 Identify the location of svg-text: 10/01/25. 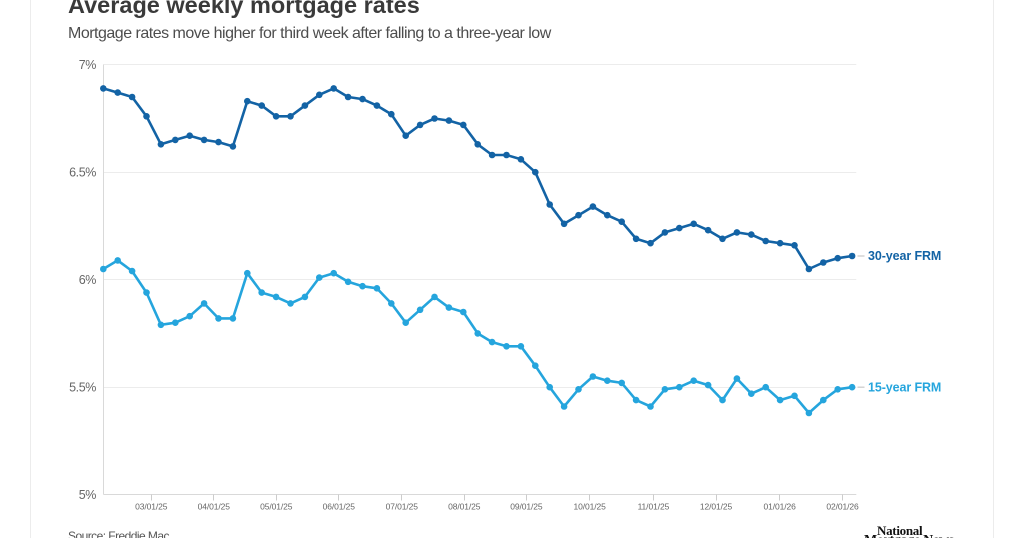
(589, 507).